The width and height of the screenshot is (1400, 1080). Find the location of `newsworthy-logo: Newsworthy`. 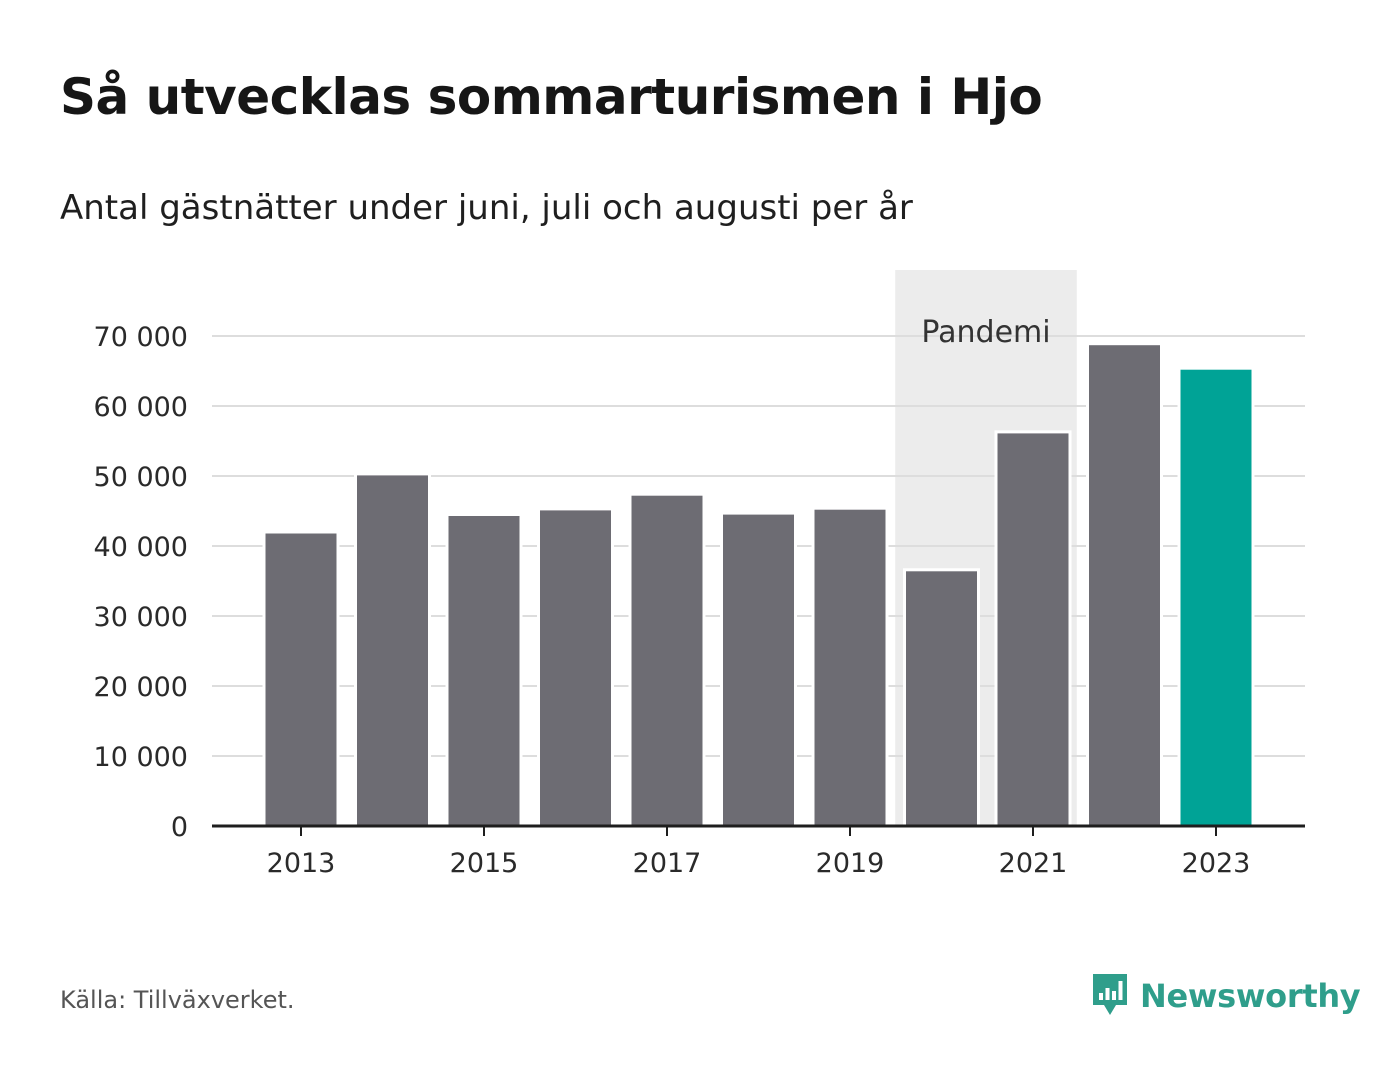

newsworthy-logo: Newsworthy is located at coordinates (1225, 996).